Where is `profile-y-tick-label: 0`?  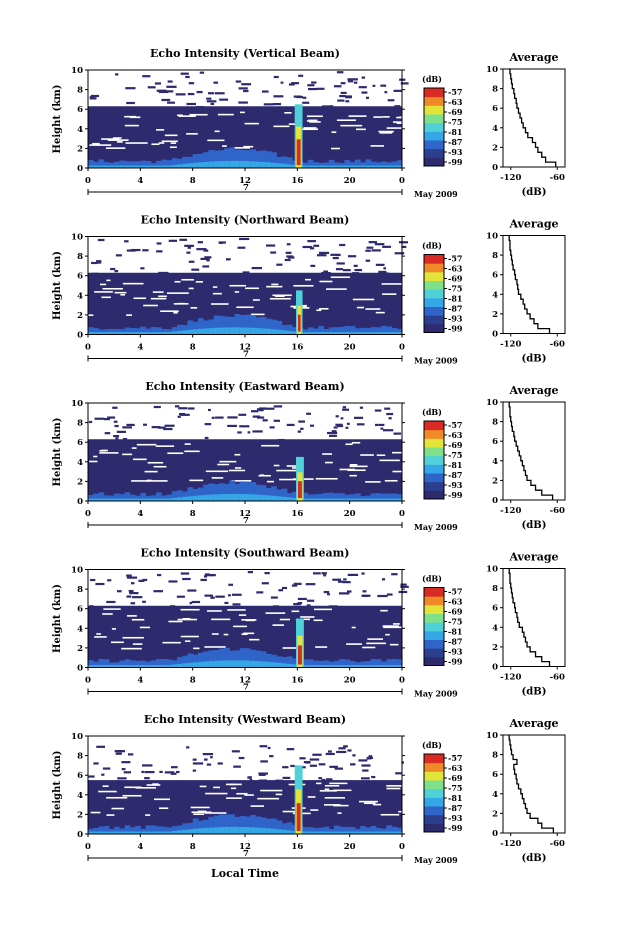
profile-y-tick-label: 0 is located at coordinates (495, 668).